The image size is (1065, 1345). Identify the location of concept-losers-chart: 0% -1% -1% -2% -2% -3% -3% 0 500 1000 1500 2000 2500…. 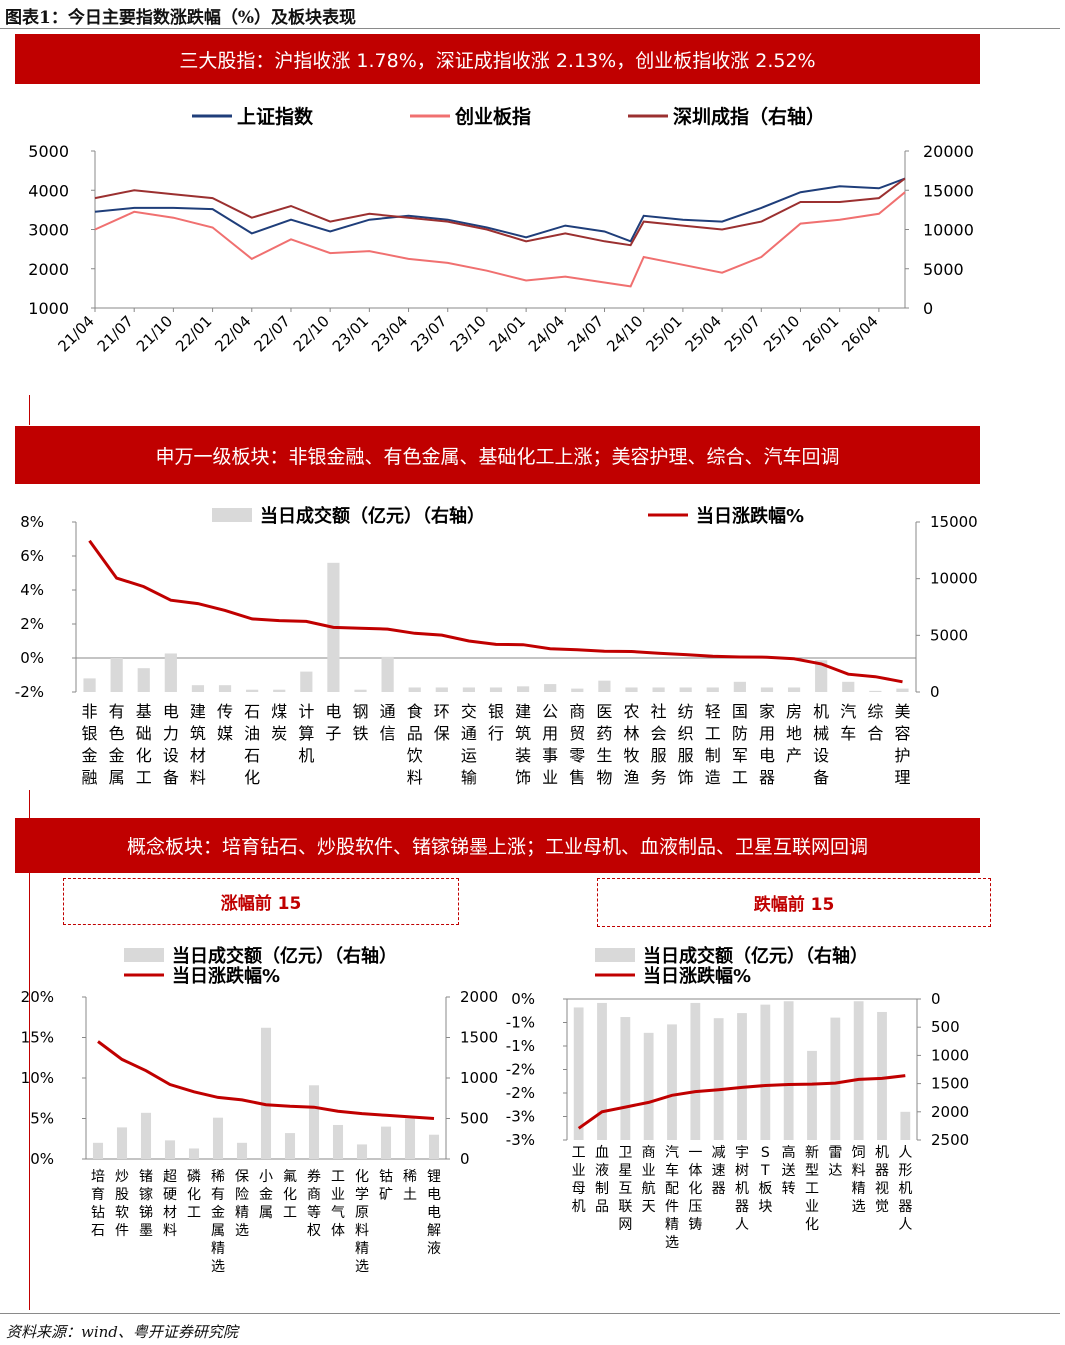
(737, 1098).